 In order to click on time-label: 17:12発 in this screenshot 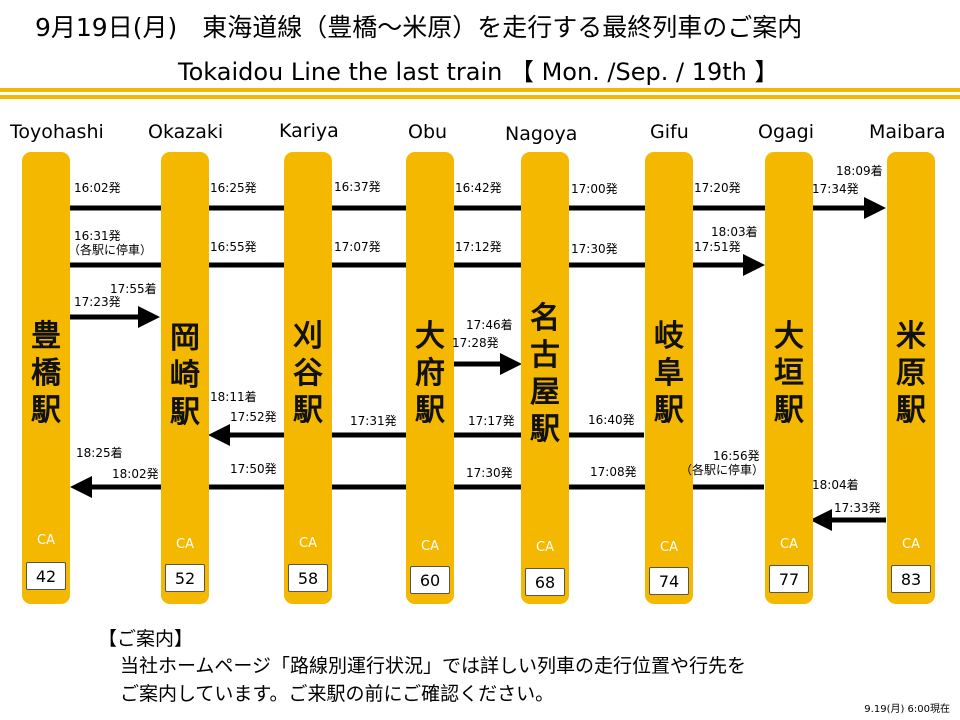, I will do `click(478, 247)`.